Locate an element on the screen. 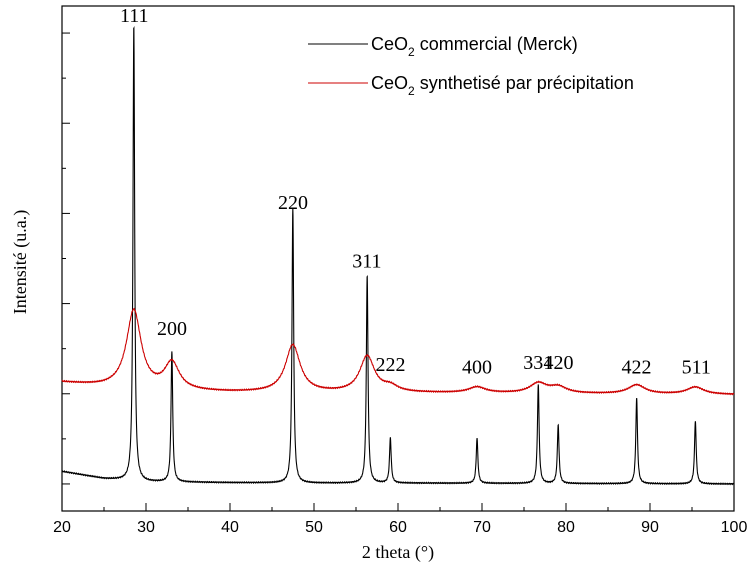 The image size is (750, 567). peak-label: 222 is located at coordinates (390, 365).